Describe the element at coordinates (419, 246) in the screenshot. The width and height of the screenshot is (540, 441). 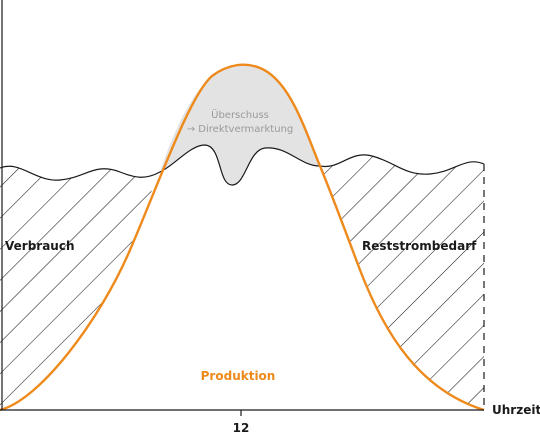
I see `label-reststrombedarf: Reststrombedarf` at that location.